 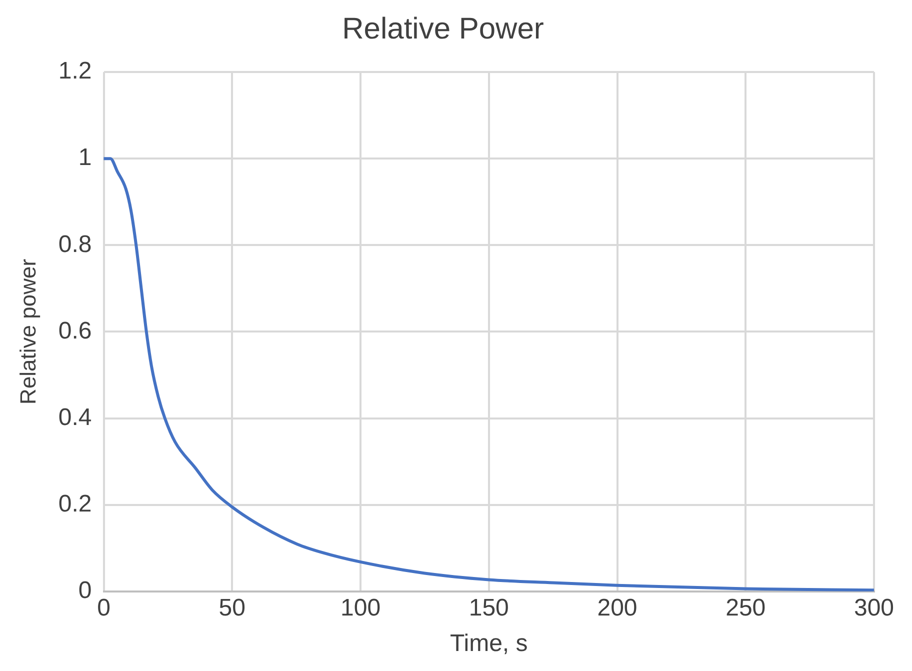 I want to click on x-tick-label: 300, so click(x=874, y=608).